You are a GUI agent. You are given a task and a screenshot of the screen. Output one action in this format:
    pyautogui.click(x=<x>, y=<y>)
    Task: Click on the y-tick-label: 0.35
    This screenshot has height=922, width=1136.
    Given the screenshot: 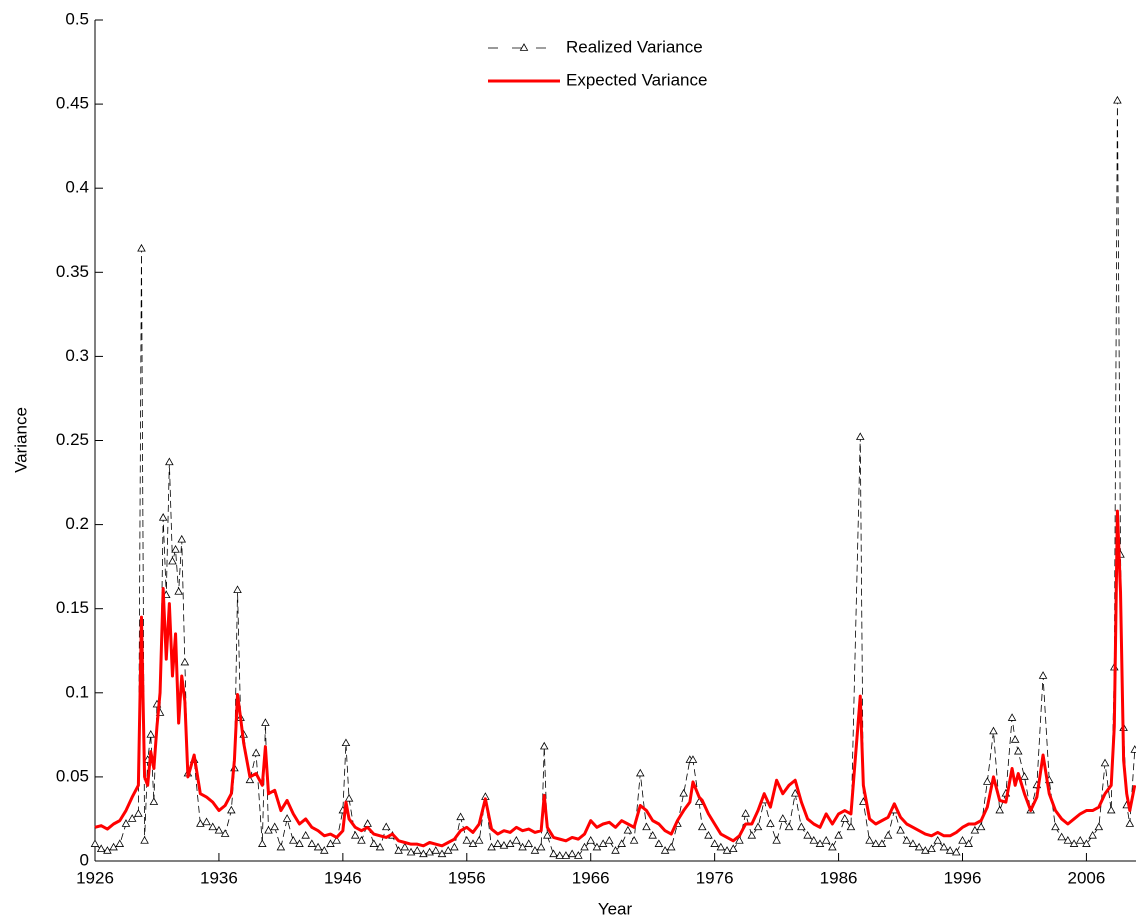 What is the action you would take?
    pyautogui.click(x=72, y=271)
    